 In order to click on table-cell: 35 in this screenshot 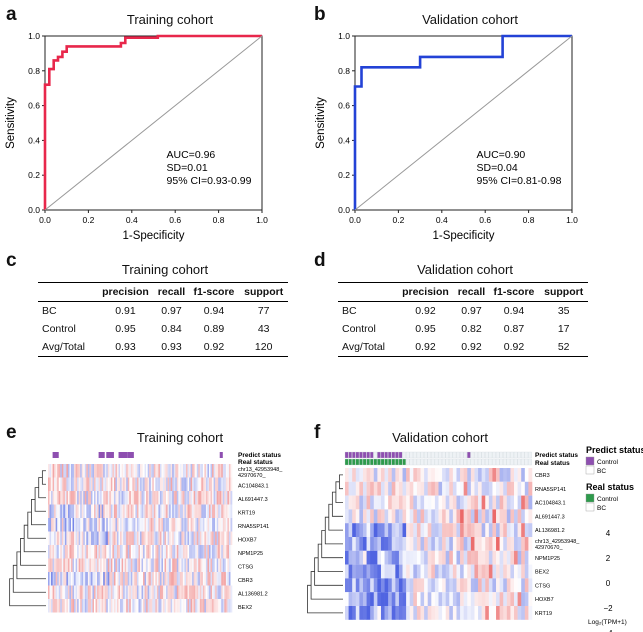, I will do `click(563, 311)`.